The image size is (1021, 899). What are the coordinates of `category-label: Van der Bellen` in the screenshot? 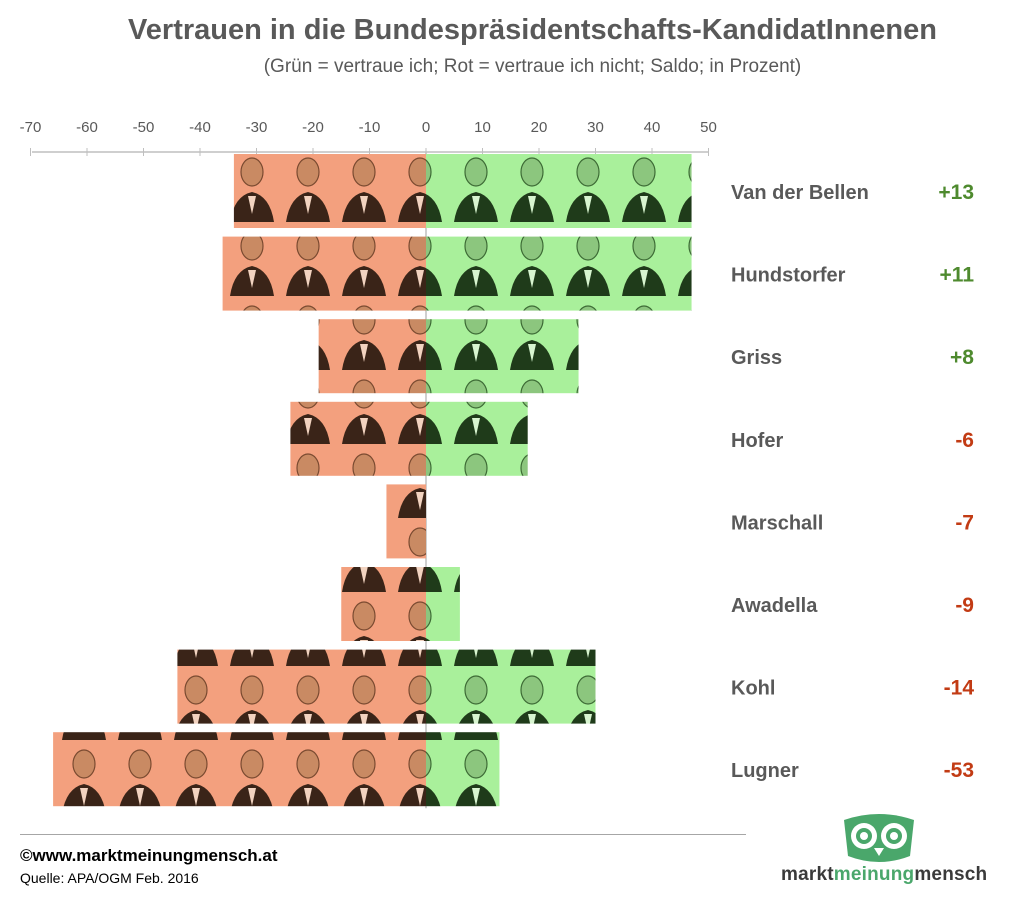 It's located at (800, 193).